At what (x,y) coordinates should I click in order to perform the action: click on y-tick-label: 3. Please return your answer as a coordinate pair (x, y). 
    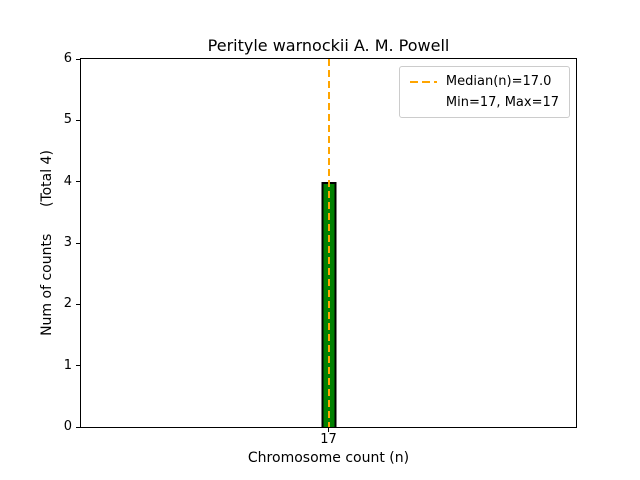
    Looking at the image, I should click on (67, 242).